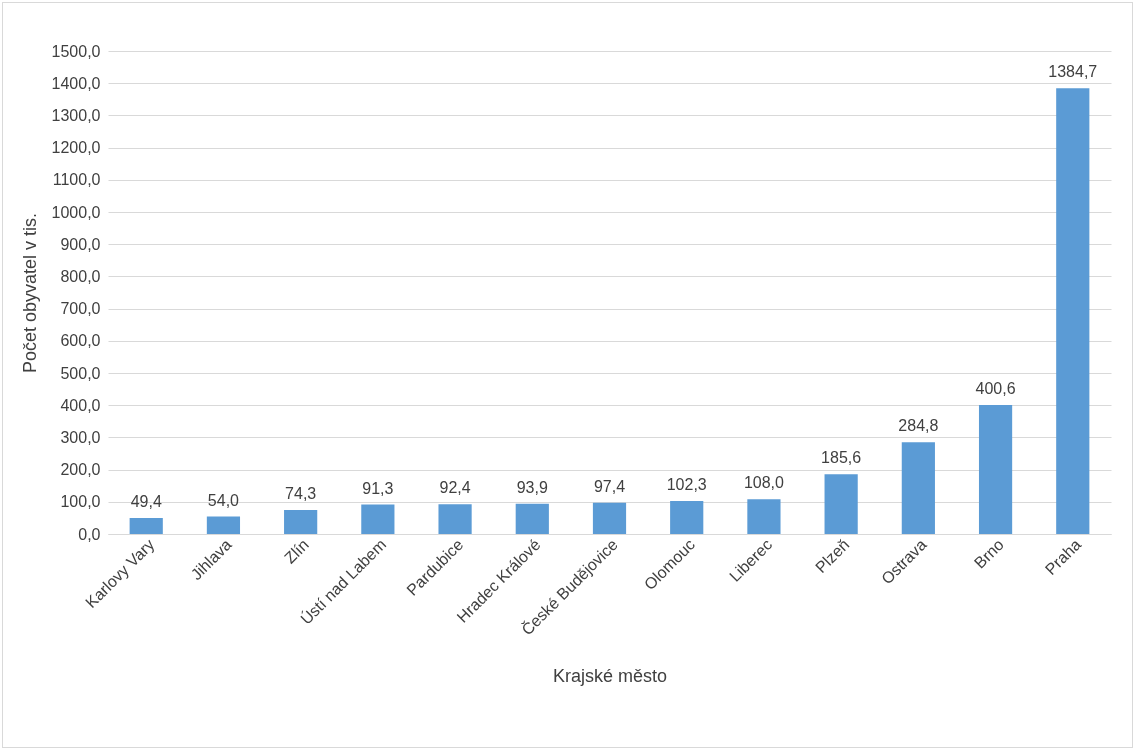 The image size is (1137, 752). What do you see at coordinates (80, 405) in the screenshot?
I see `y-tick-label: 400,0` at bounding box center [80, 405].